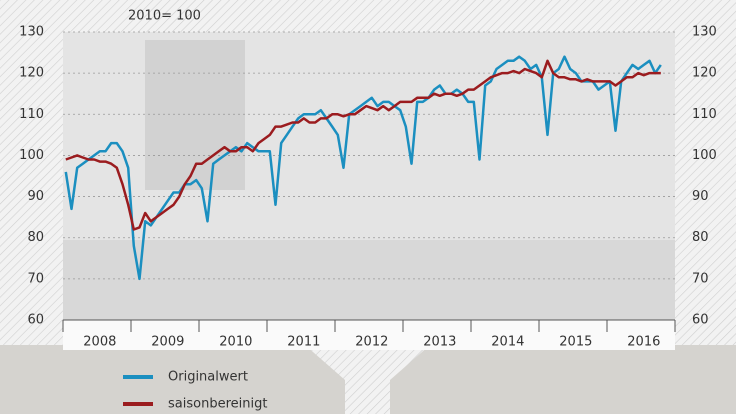 This screenshot has width=736, height=414. Describe the element at coordinates (217, 404) in the screenshot. I see `legend-label: saisonbereinigt` at that location.